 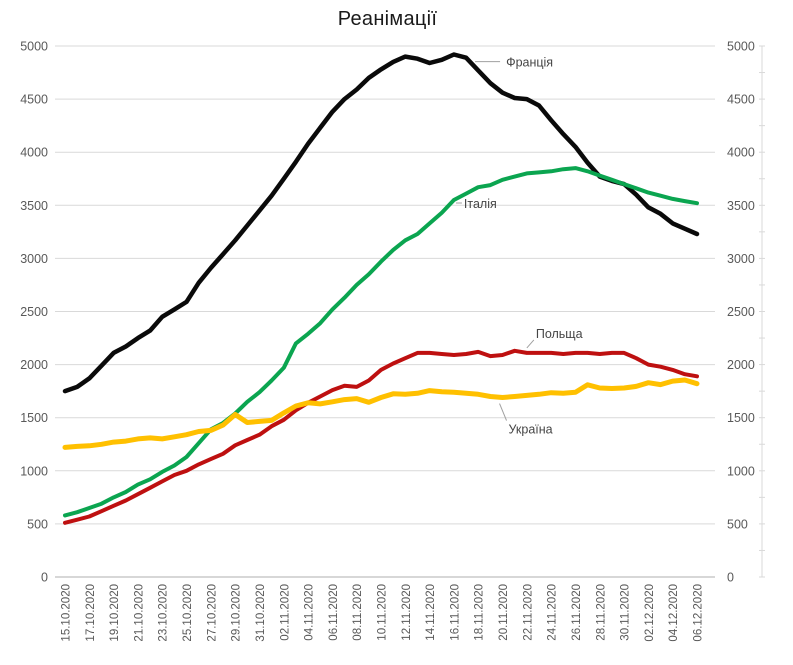 I want to click on x-axis-tick-label: 17.10.2020, so click(x=91, y=613).